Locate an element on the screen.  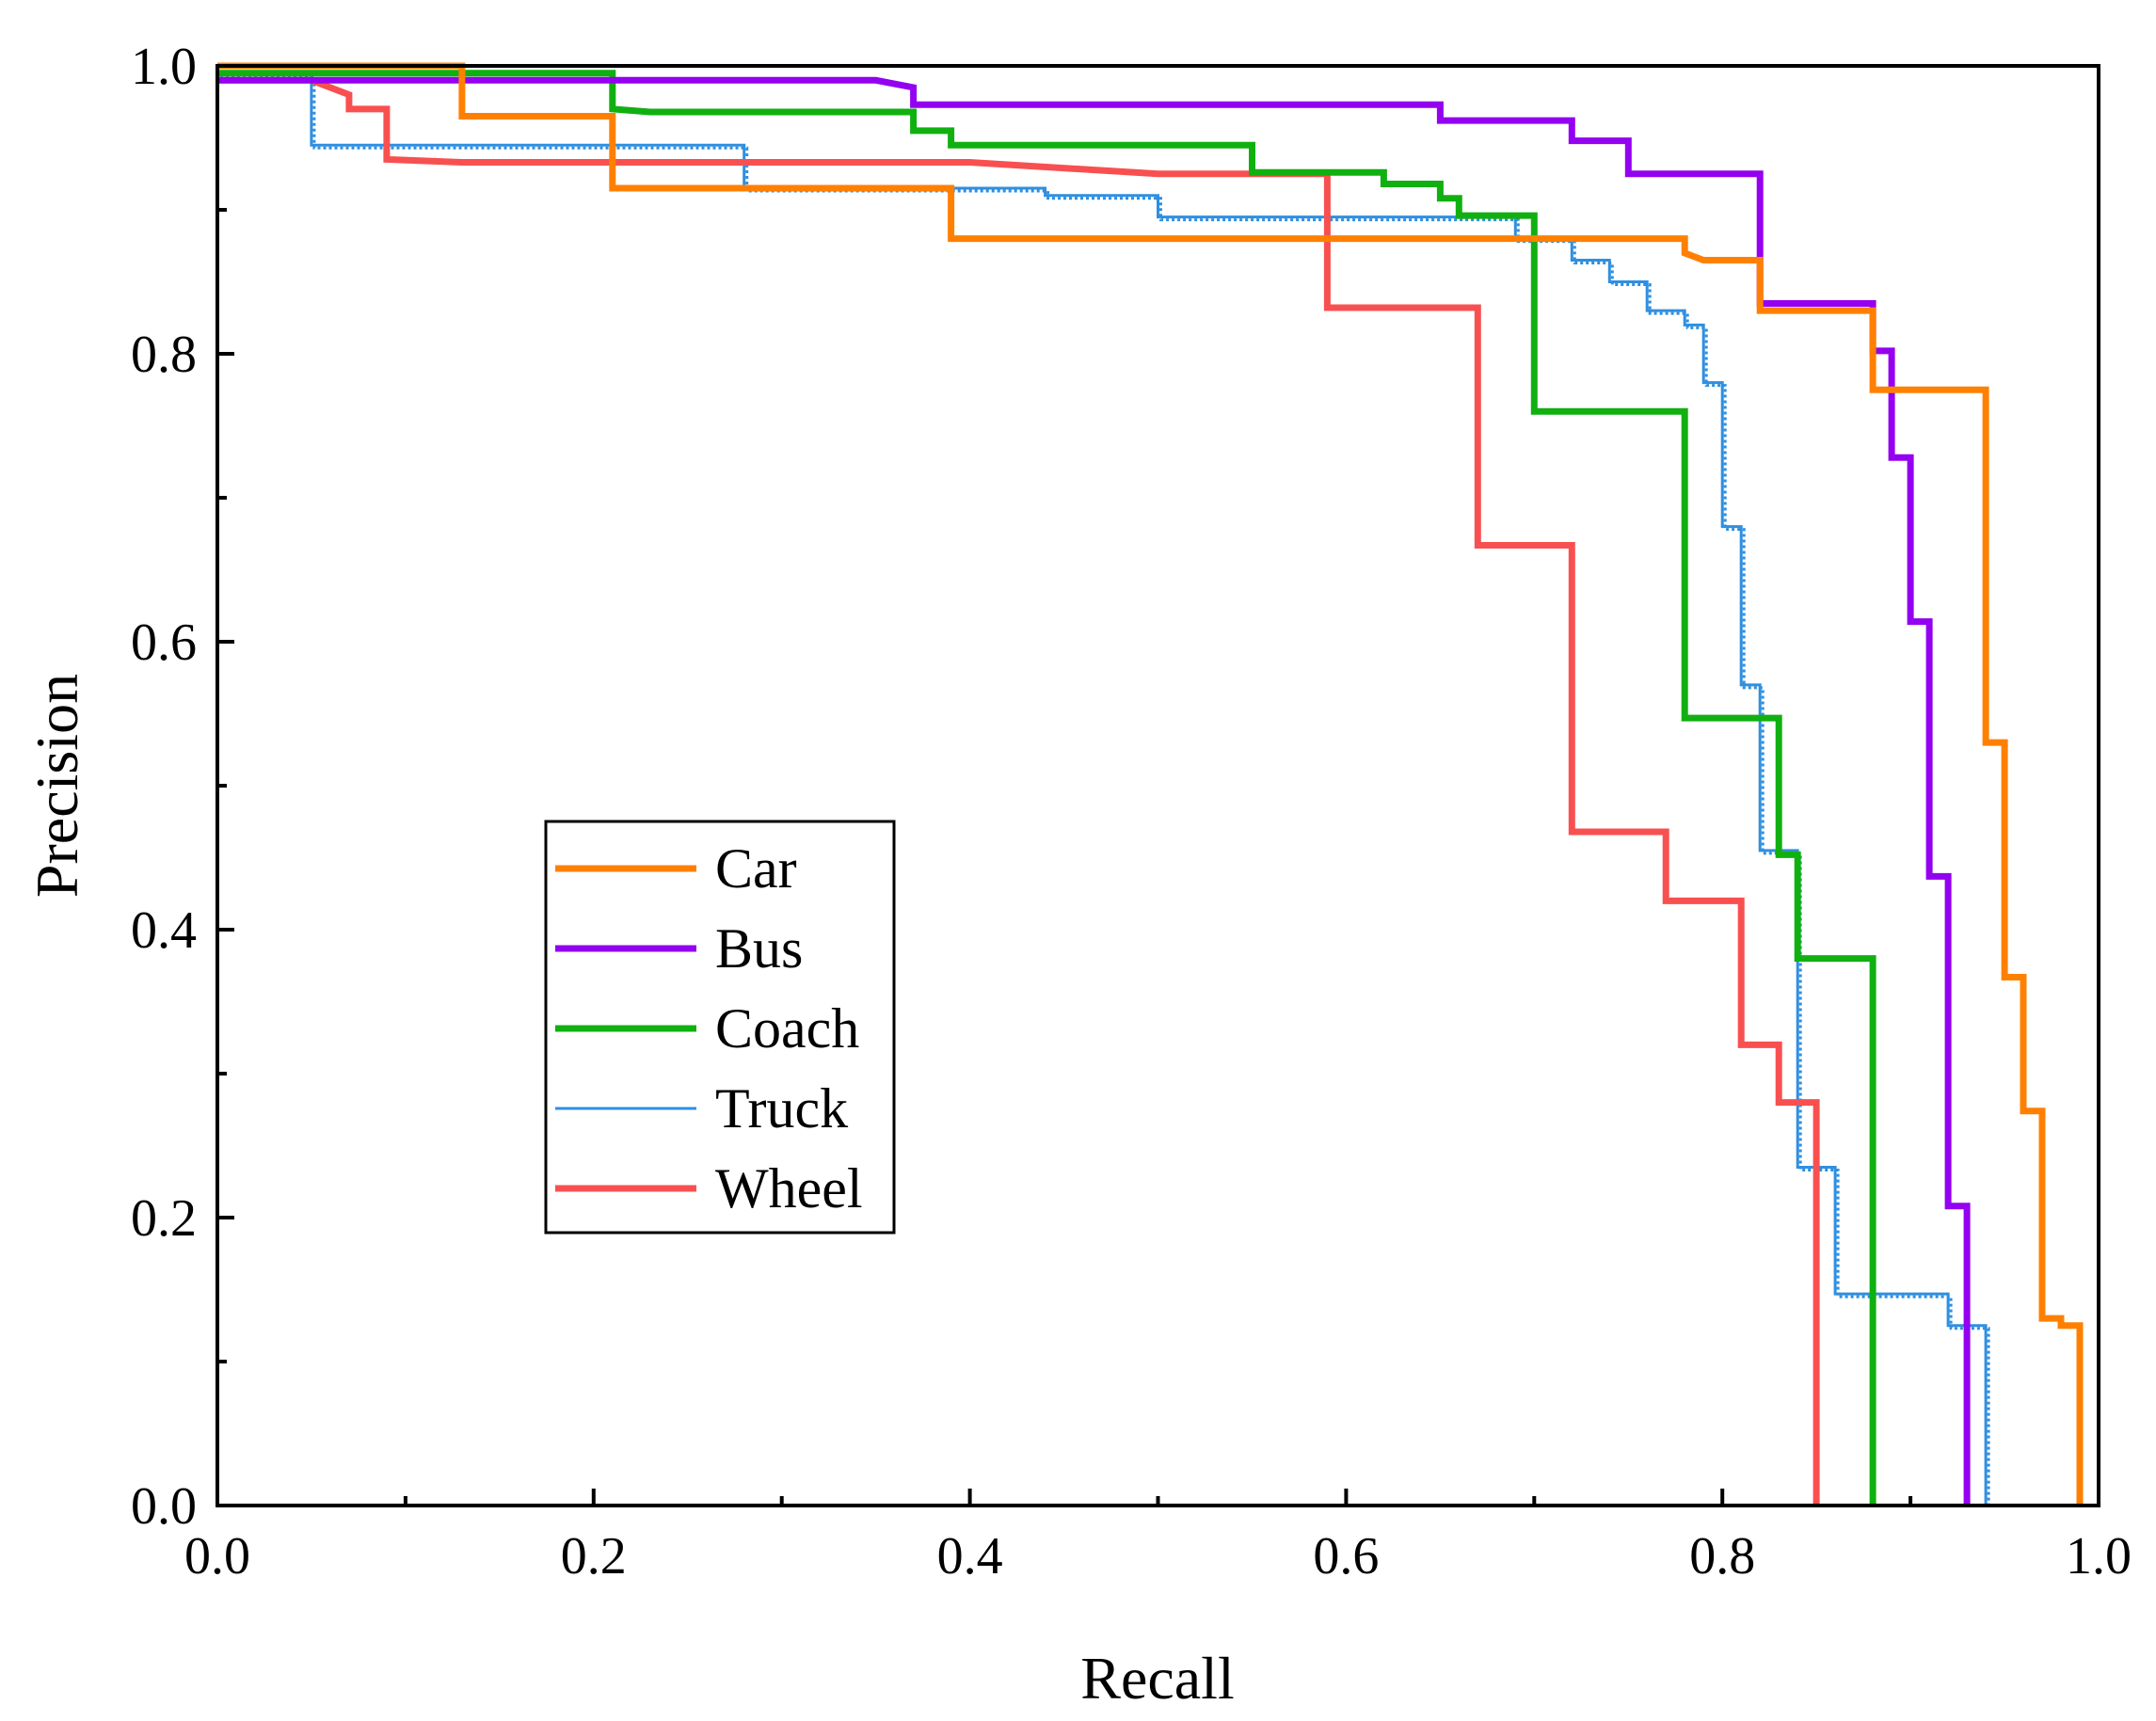
legend-label-wheel: Wheel is located at coordinates (789, 1188).